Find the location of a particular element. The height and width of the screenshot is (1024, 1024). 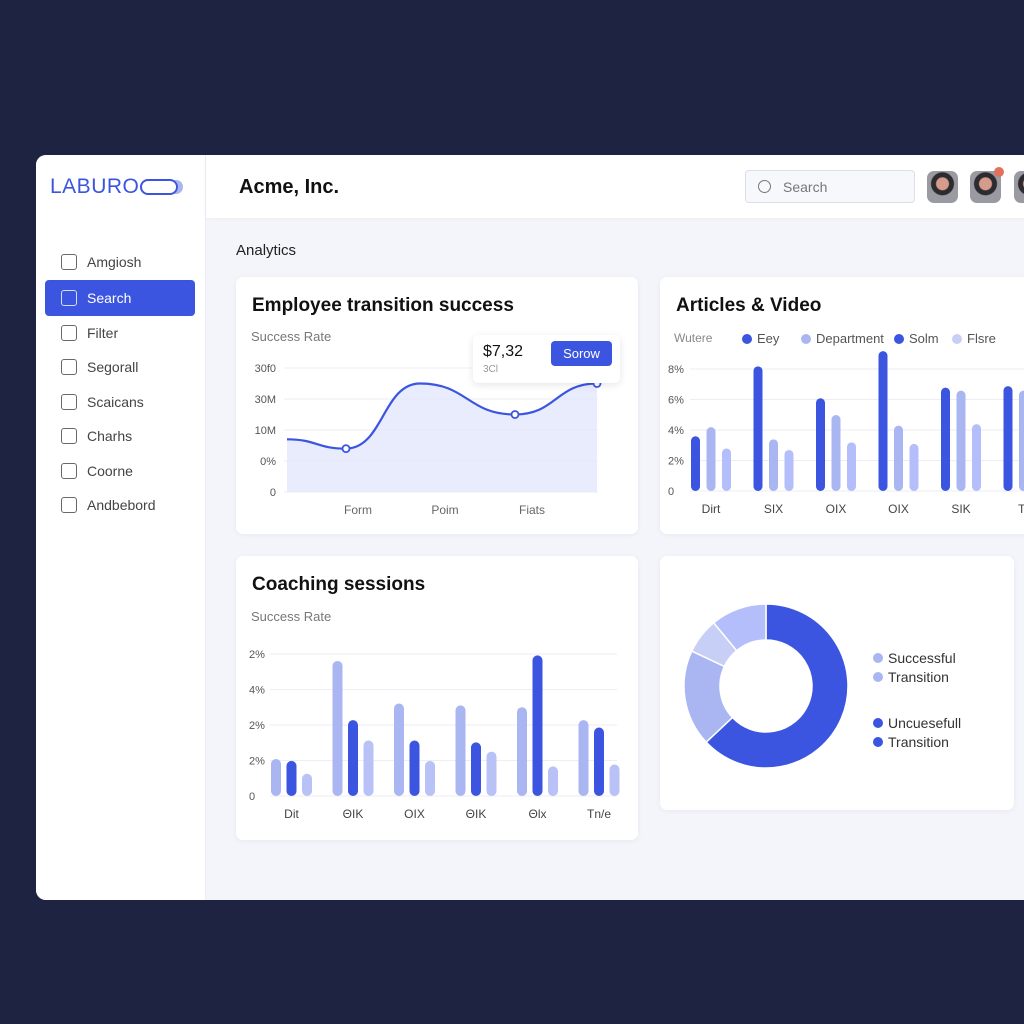

sidebar-item-label: Coorne is located at coordinates (110, 470).